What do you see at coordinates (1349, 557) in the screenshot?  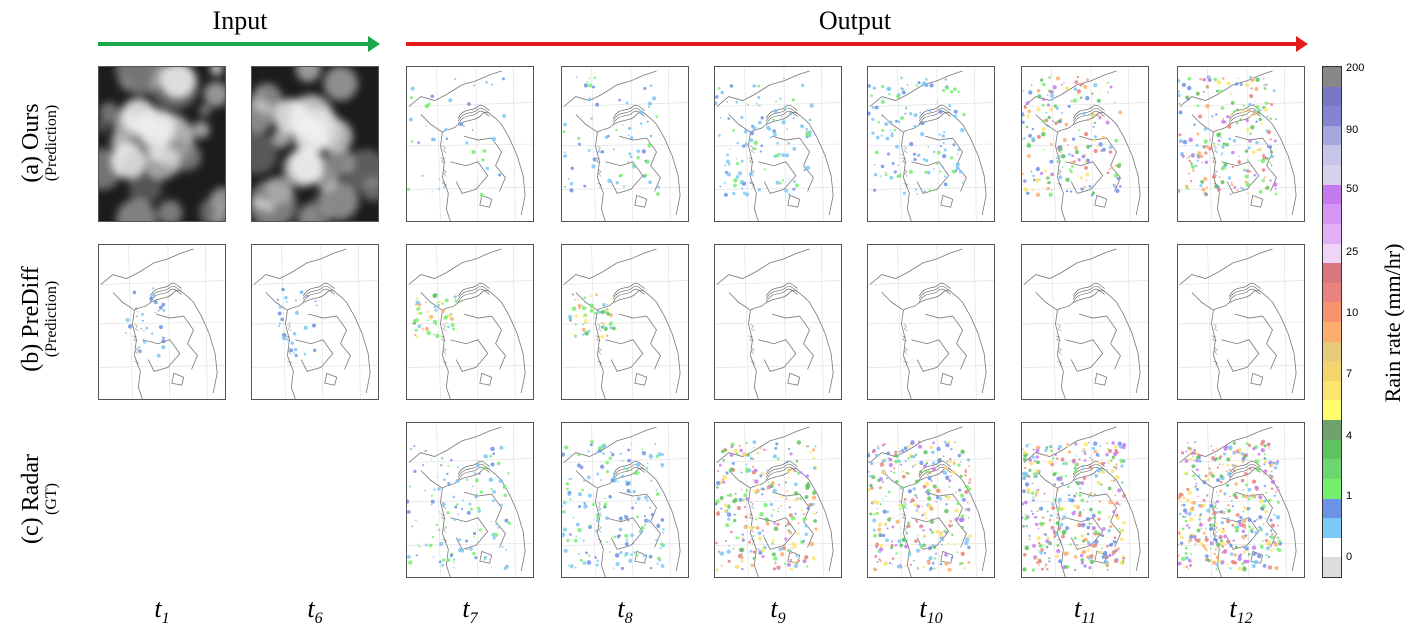 I see `colorbar-tick: 0` at bounding box center [1349, 557].